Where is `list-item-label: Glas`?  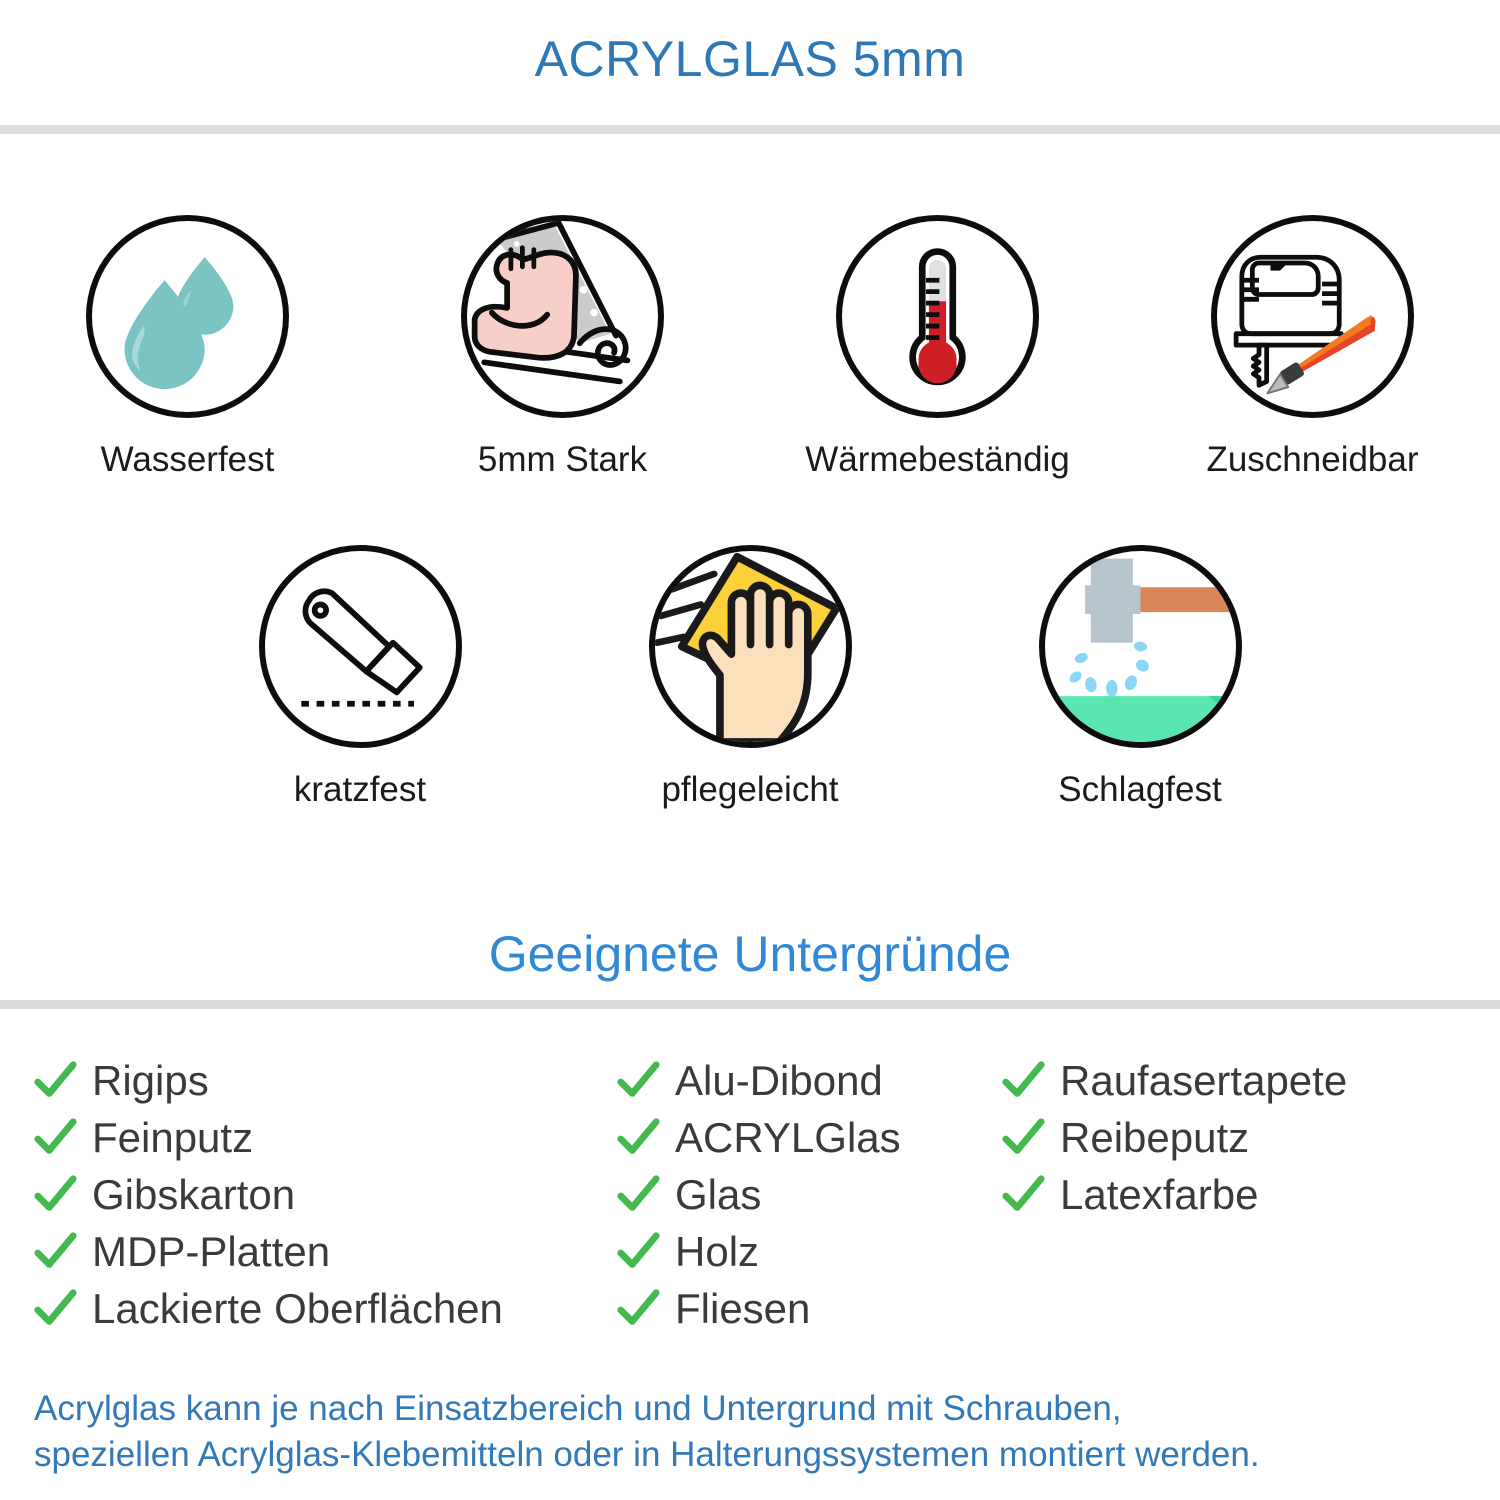 list-item-label: Glas is located at coordinates (718, 1194).